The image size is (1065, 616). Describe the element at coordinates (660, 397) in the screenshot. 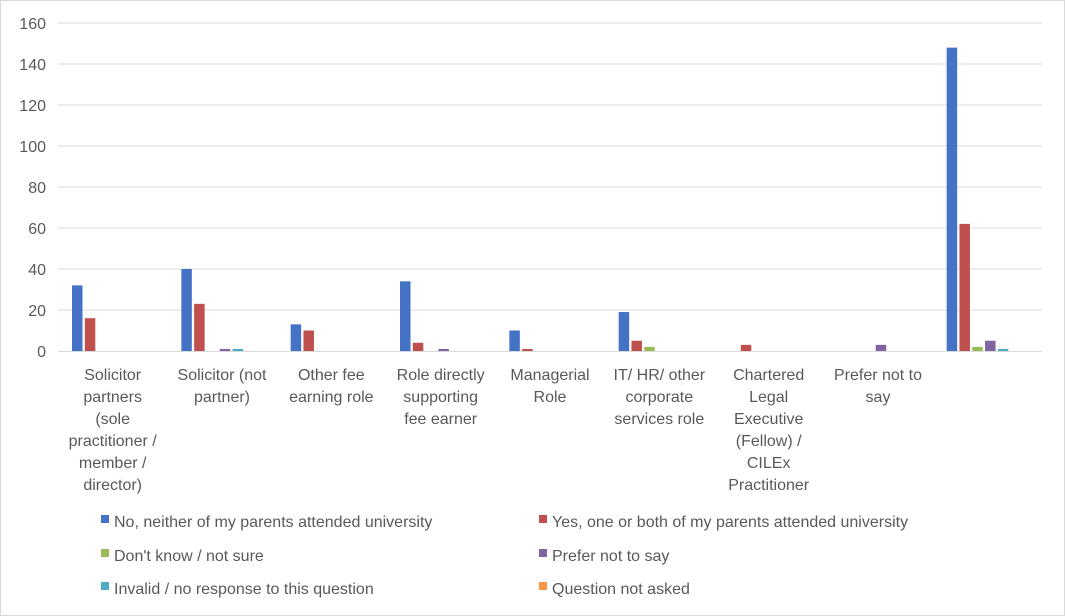

I see `x-category-label: corporate` at that location.